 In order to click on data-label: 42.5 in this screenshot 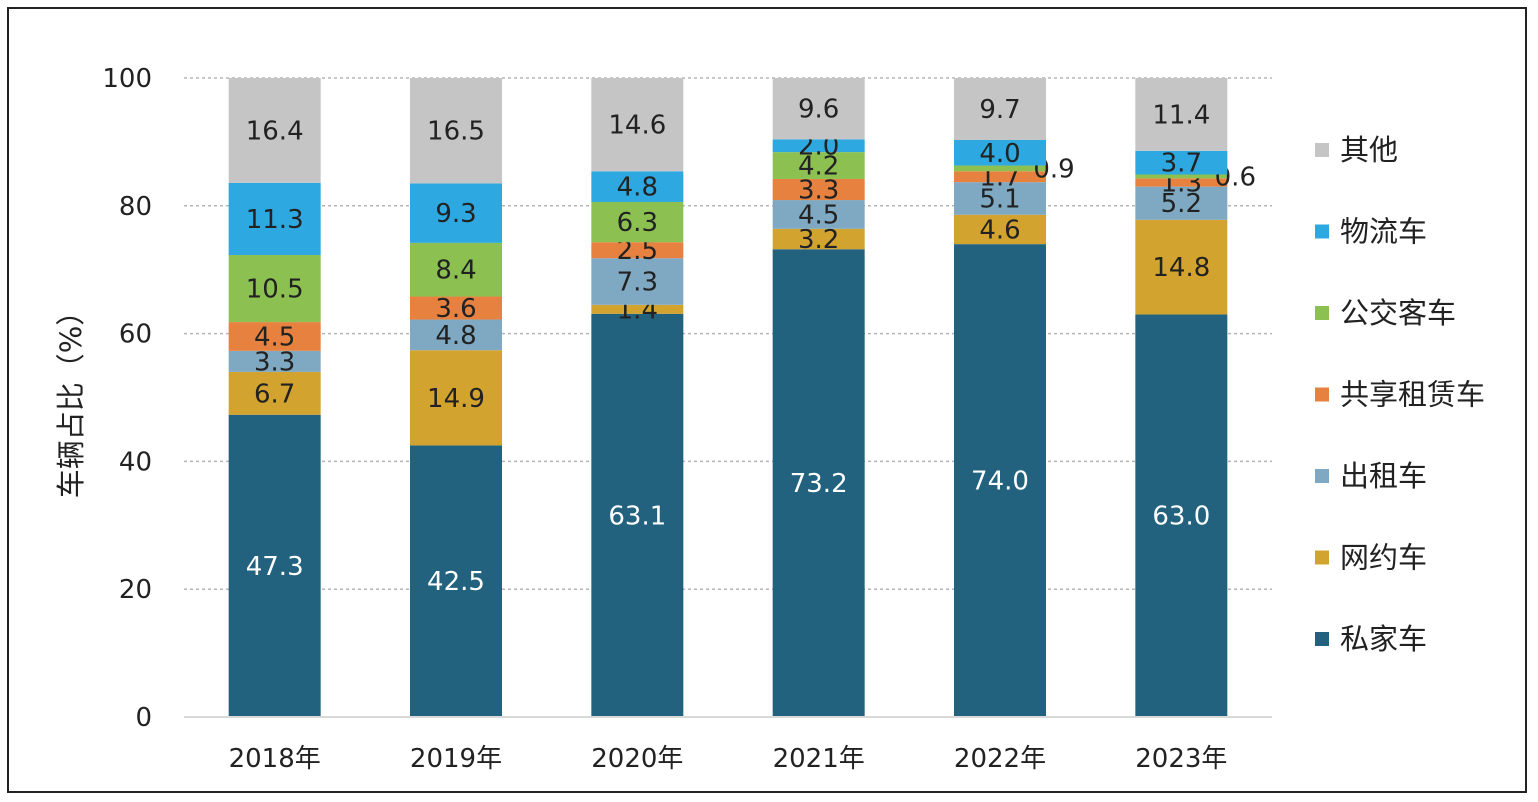, I will do `click(456, 582)`.